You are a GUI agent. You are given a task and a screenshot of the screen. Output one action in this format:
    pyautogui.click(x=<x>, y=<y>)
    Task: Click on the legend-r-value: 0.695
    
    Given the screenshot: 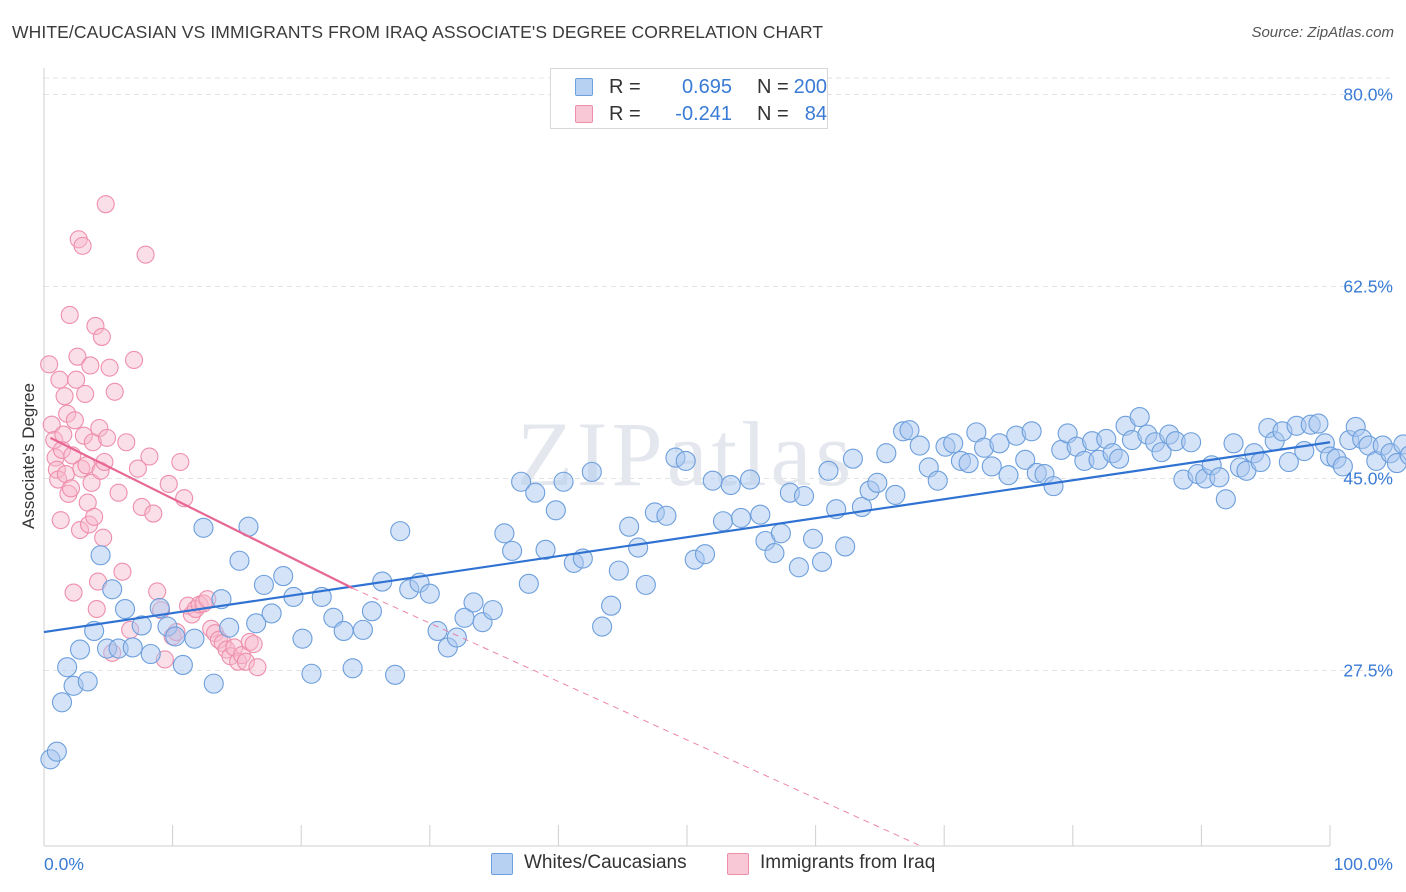 What is the action you would take?
    pyautogui.click(x=706, y=87)
    